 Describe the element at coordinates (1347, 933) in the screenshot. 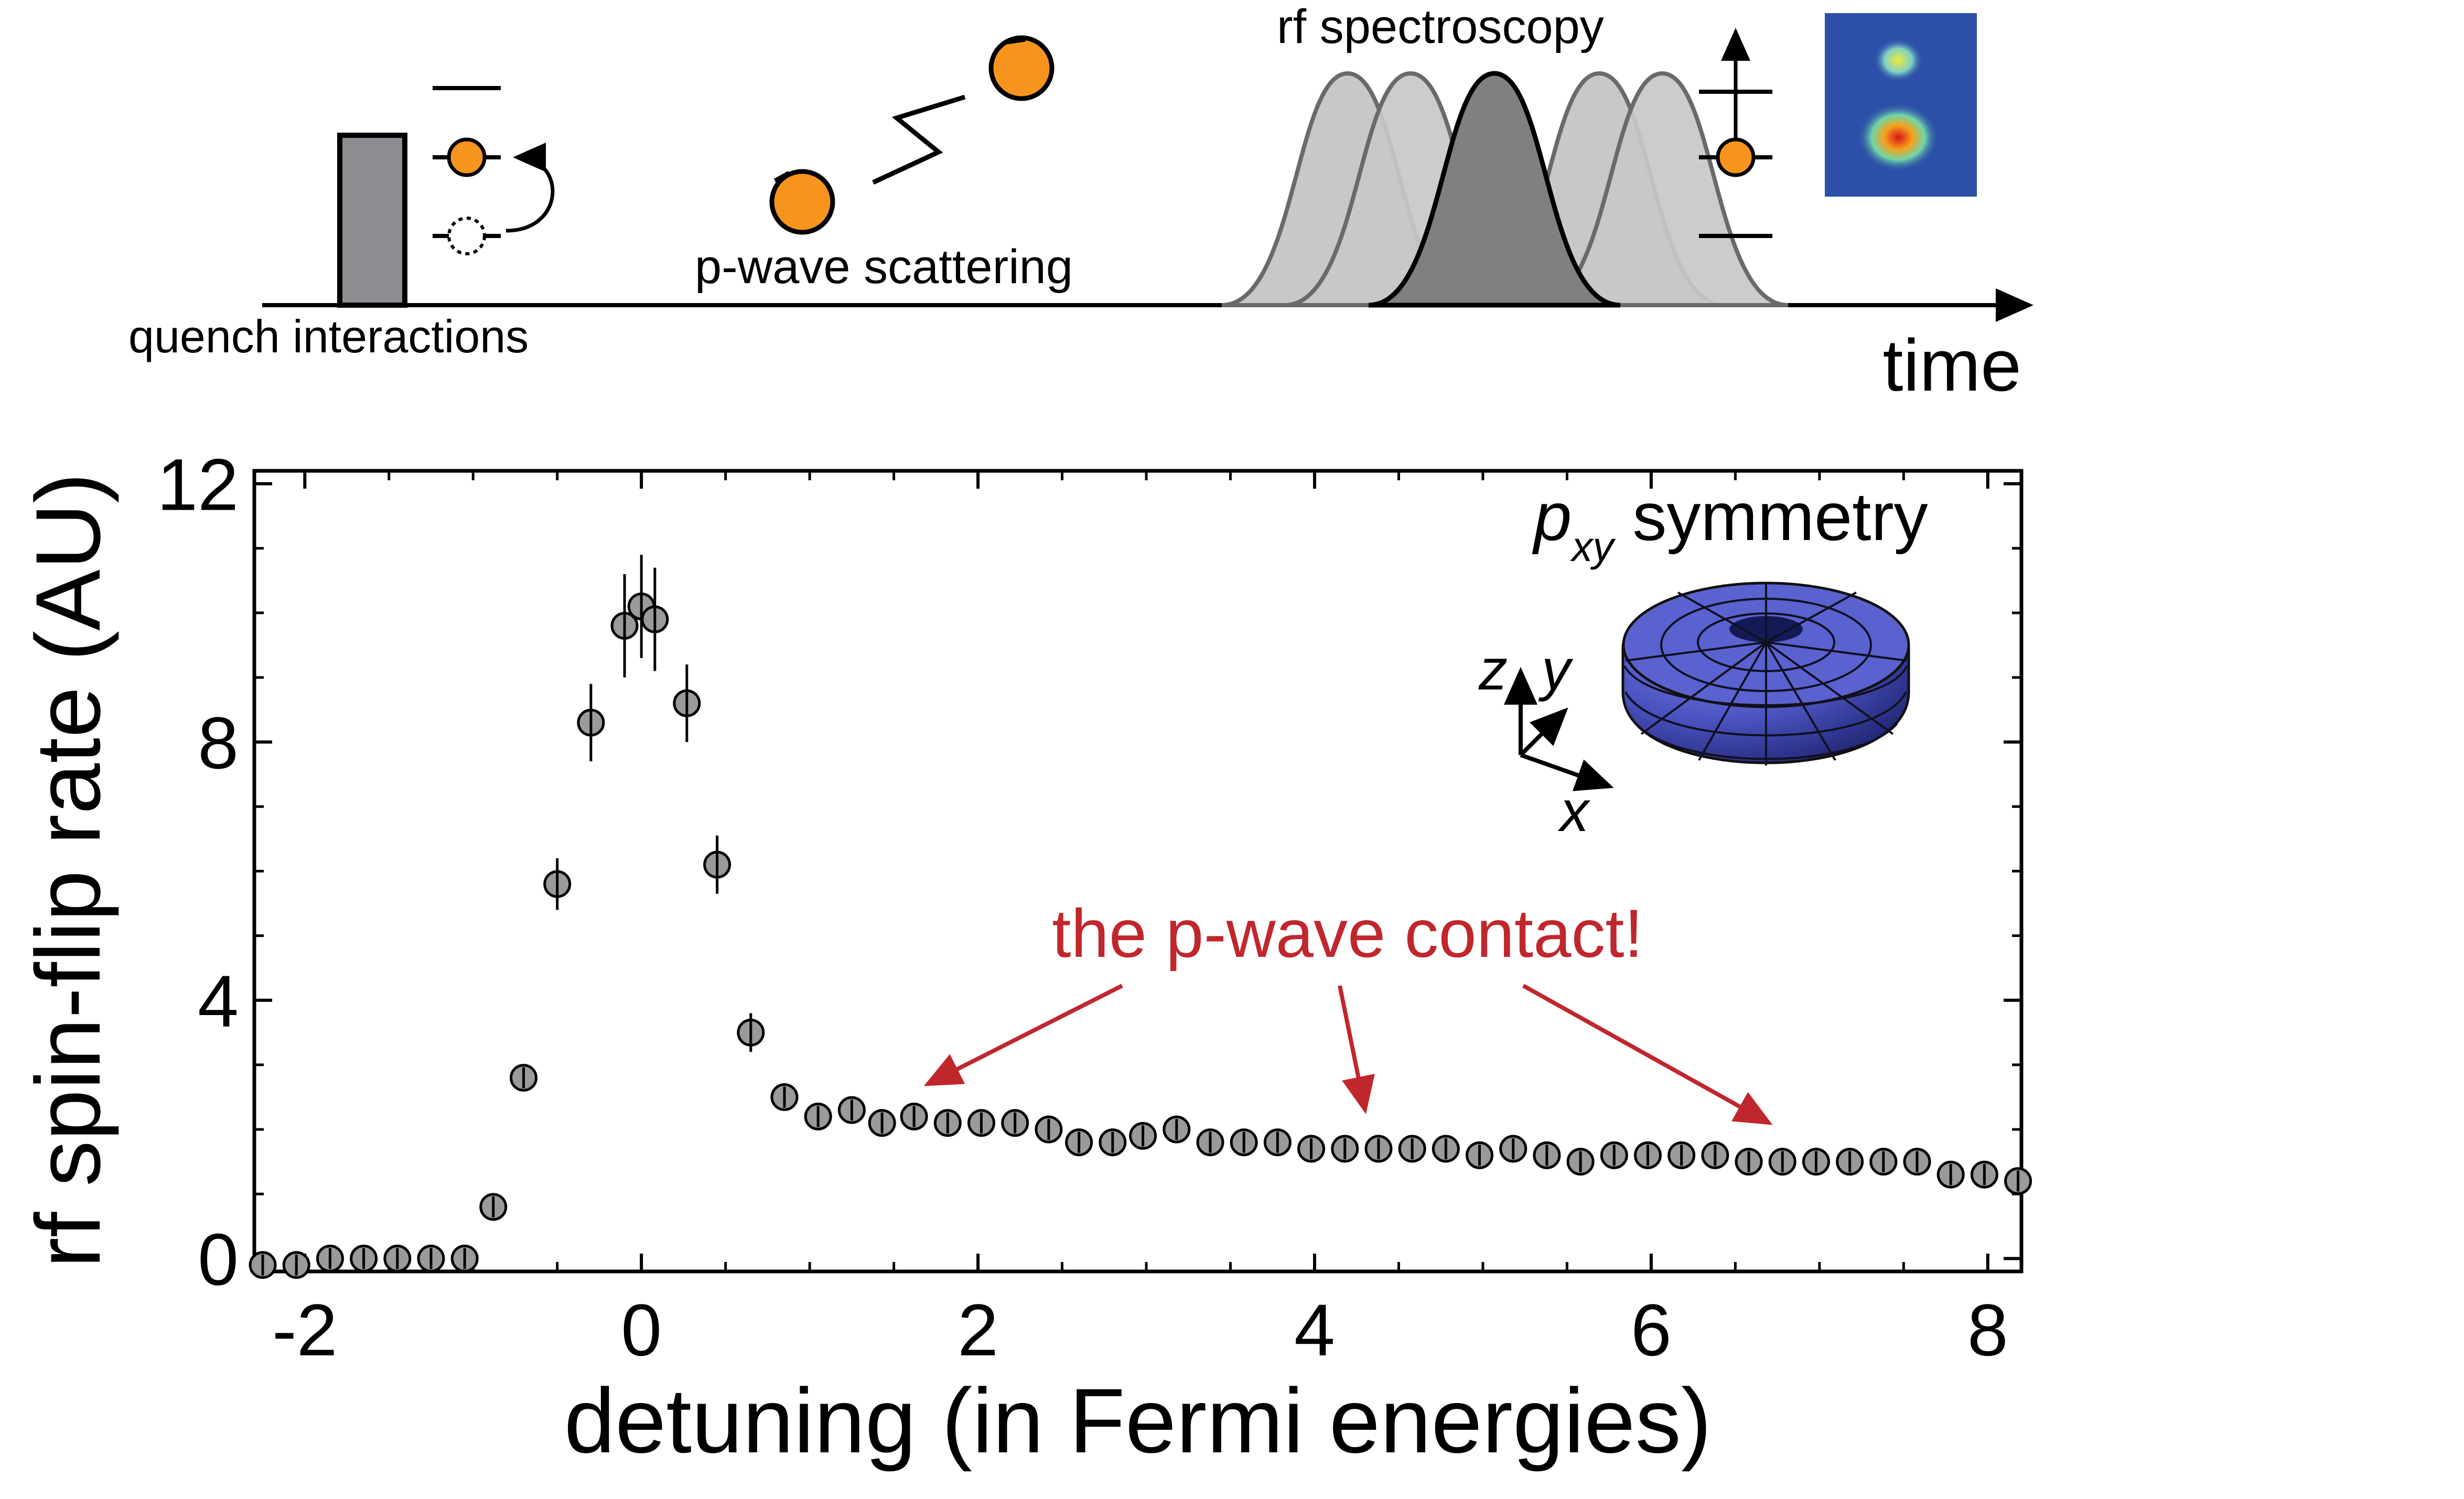

I see `annotation-text: the p-wave contact!` at that location.